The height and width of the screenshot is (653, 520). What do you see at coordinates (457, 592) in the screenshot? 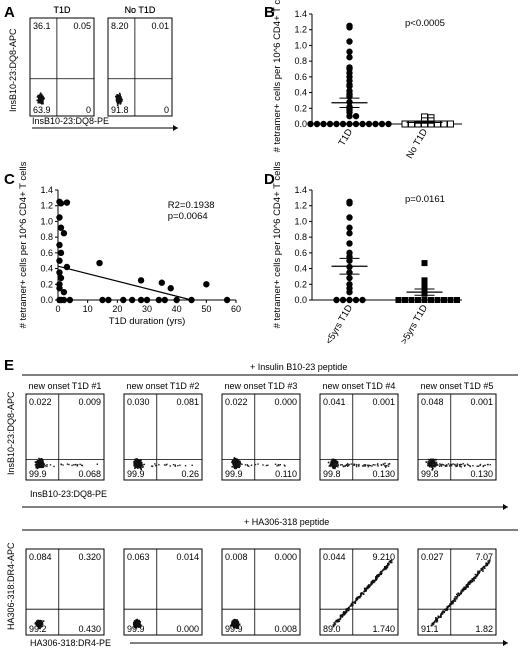
I see `panel-e-bottom-plot-4-frame` at bounding box center [457, 592].